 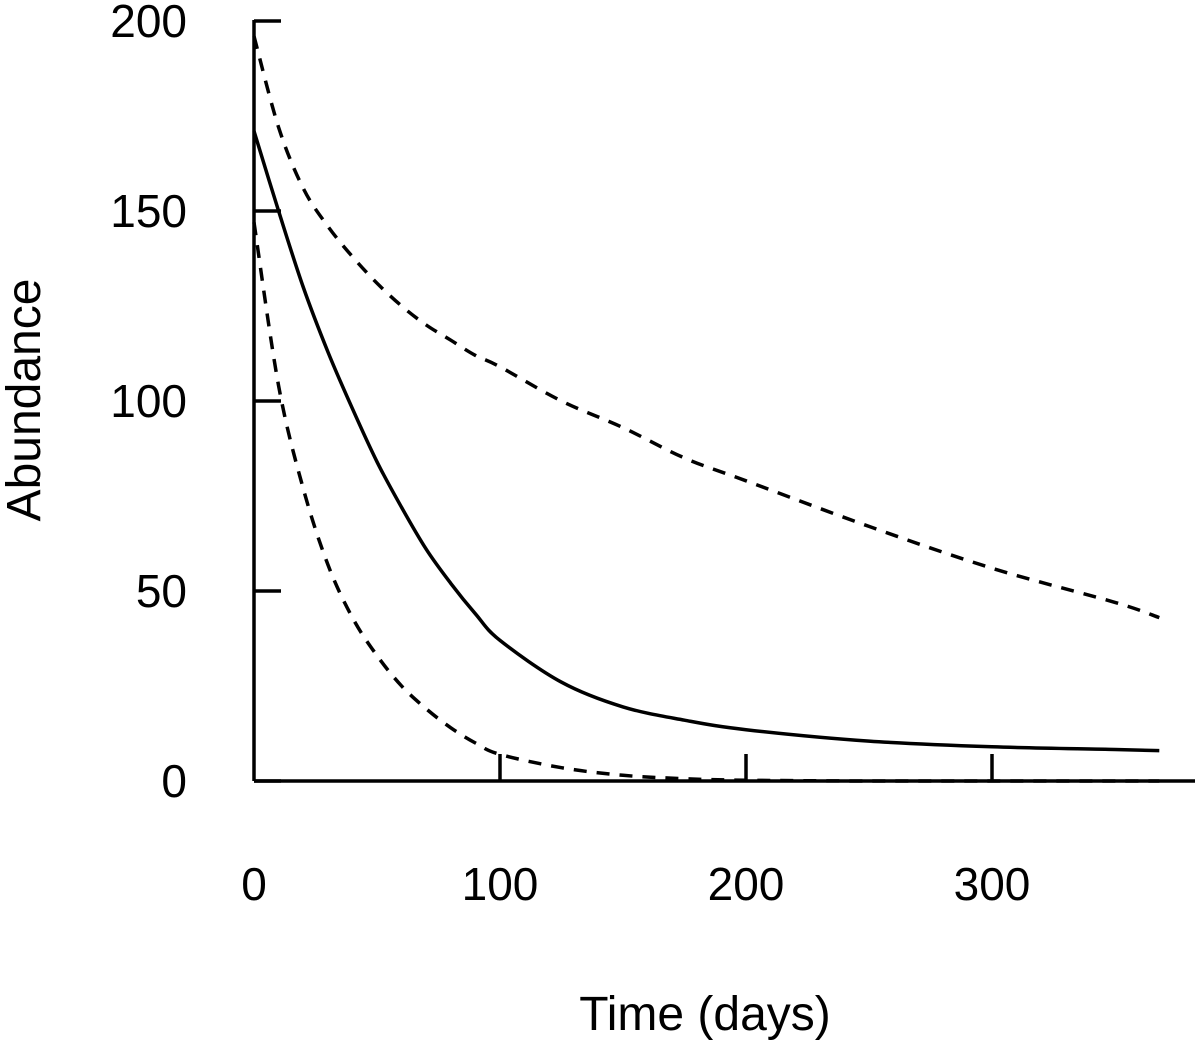 I want to click on y-ticks: 0 50 100 150 200, so click(x=195, y=403).